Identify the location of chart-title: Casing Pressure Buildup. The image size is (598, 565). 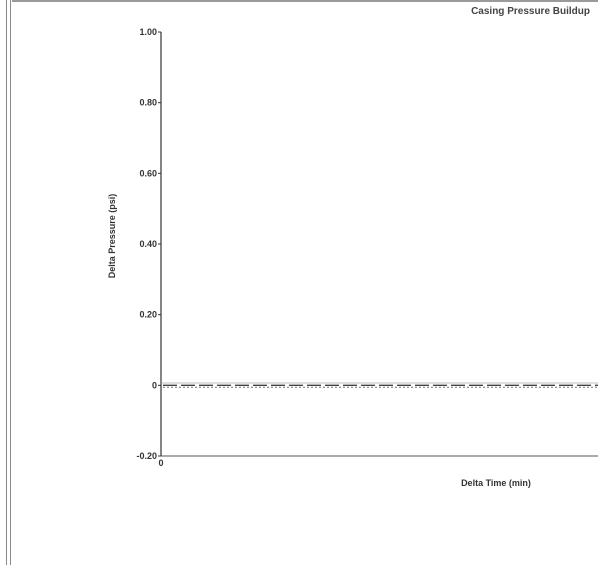
(530, 11).